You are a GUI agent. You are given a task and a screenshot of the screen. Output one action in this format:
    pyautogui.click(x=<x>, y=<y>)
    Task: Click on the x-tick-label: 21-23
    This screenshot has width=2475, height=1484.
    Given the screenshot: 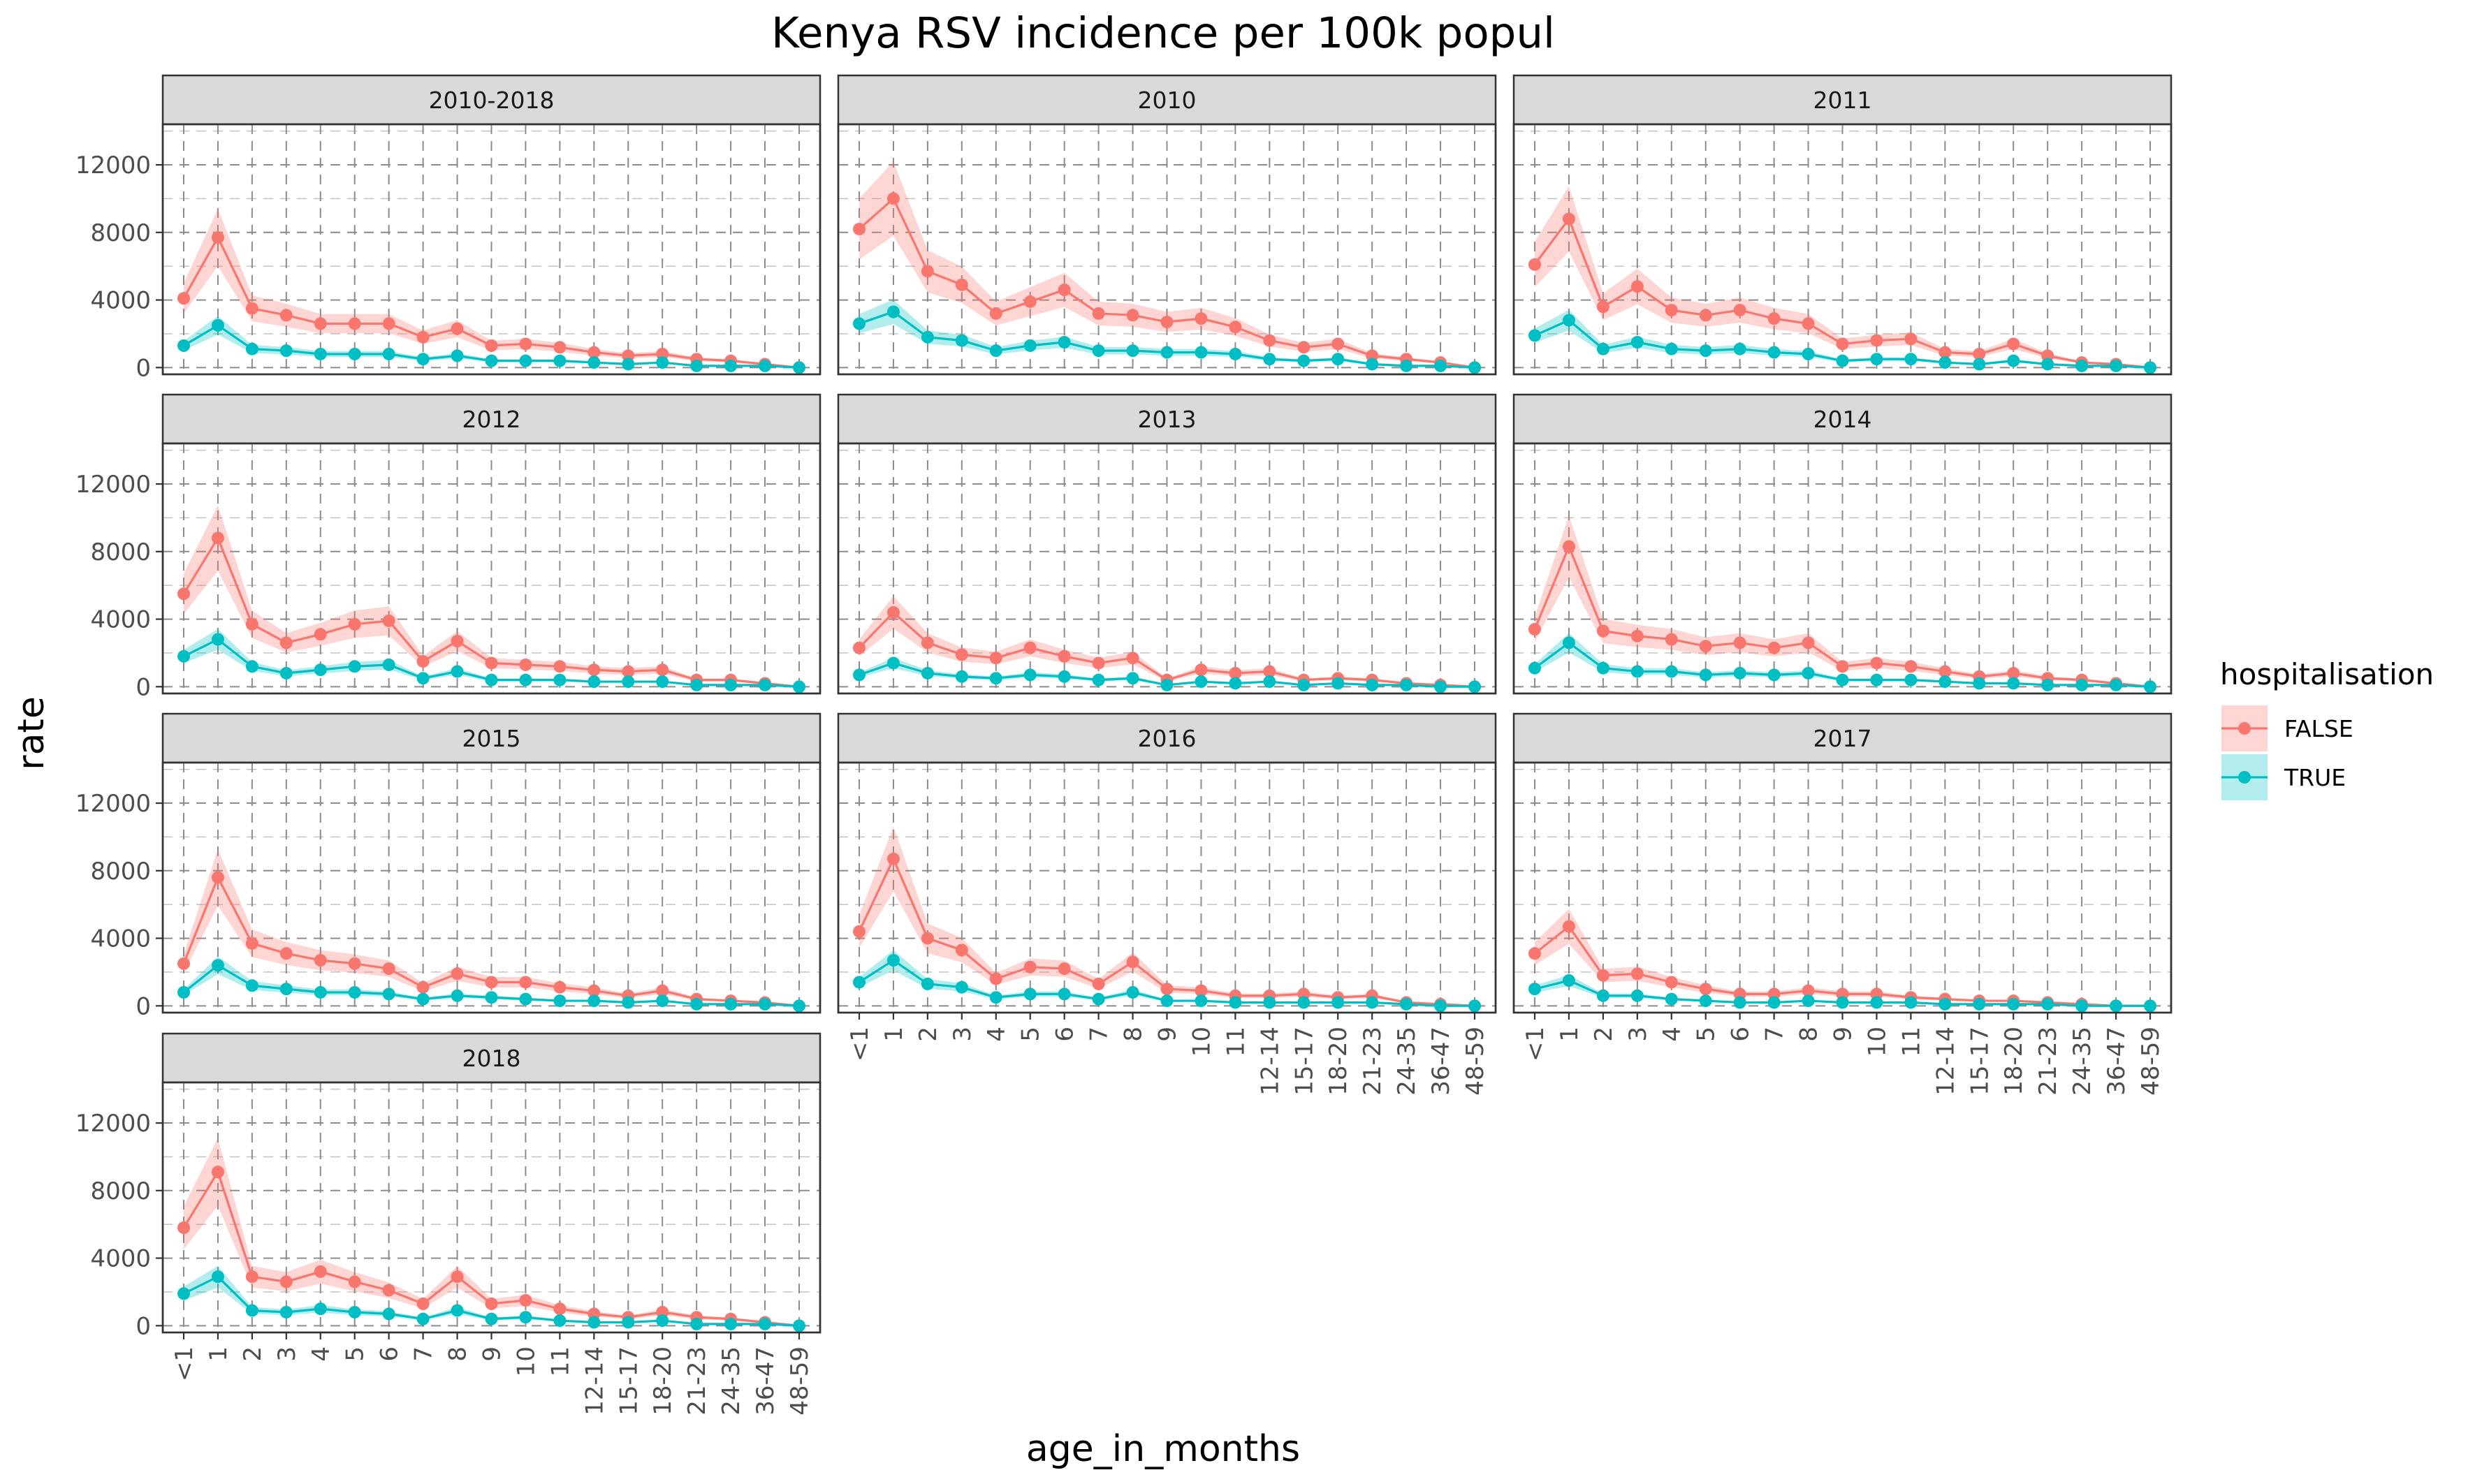 What is the action you would take?
    pyautogui.click(x=697, y=1381)
    